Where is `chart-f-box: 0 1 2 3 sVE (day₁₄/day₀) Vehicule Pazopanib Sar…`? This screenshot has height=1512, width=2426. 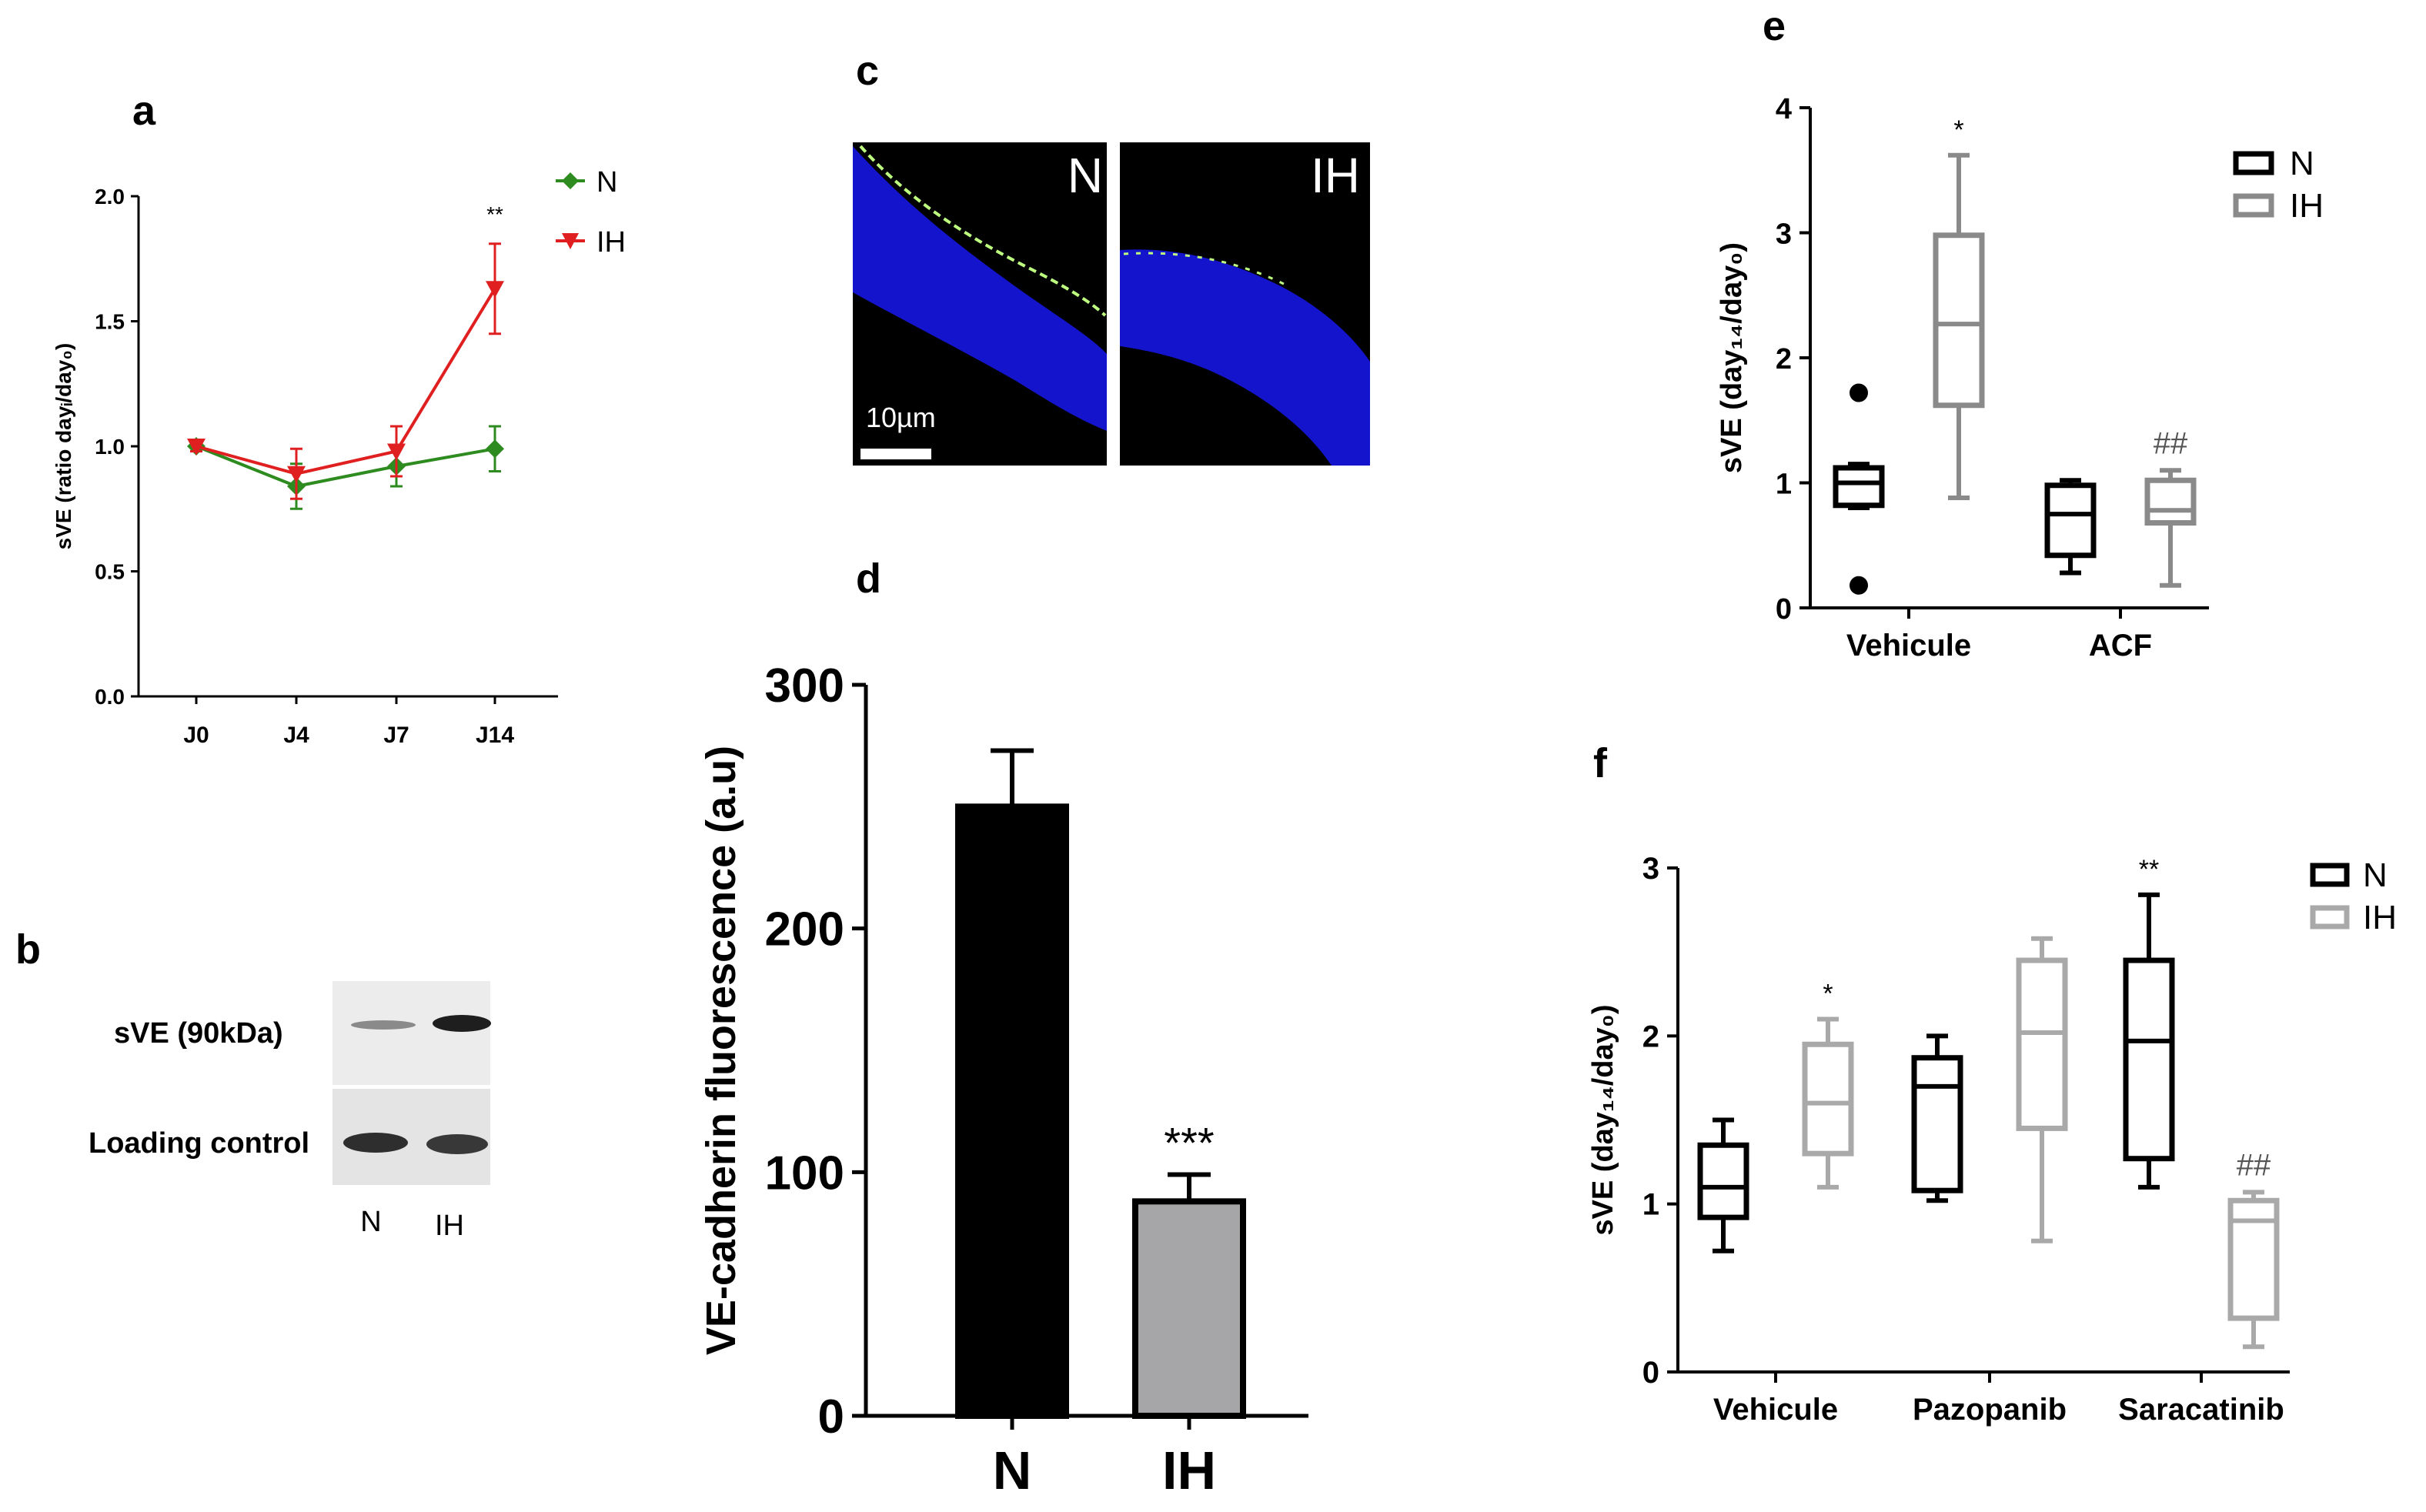 chart-f-box: 0 1 2 3 sVE (day₁₄/day₀) Vehicule Pazopanib Sar… is located at coordinates (1992, 1139).